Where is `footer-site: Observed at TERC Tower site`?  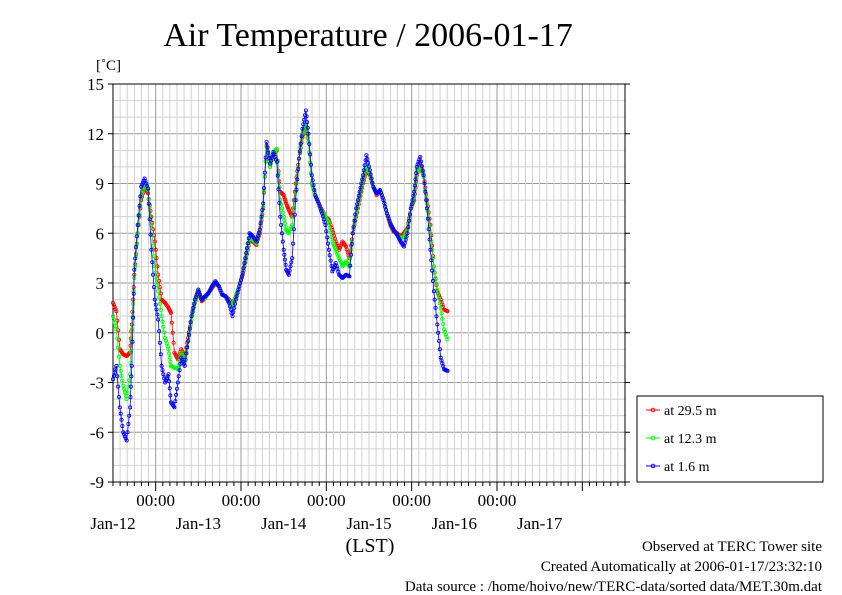
footer-site: Observed at TERC Tower site is located at coordinates (732, 547).